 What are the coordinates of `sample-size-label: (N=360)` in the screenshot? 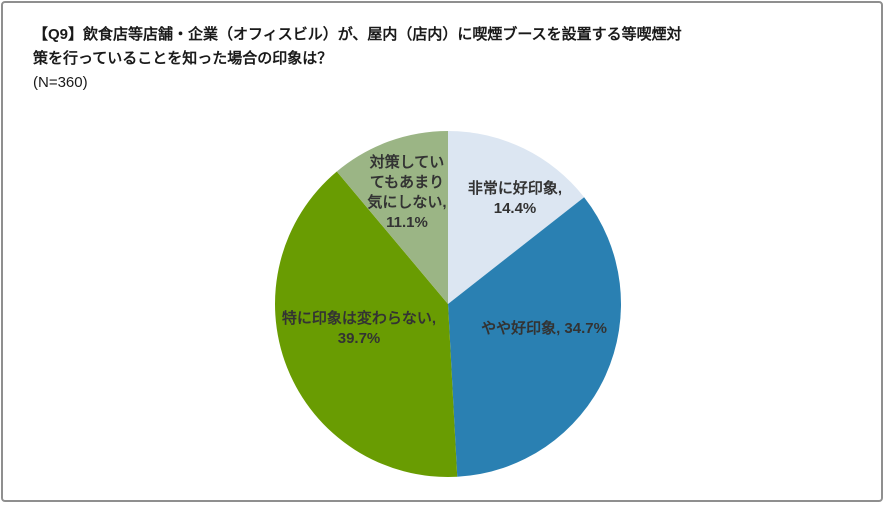 It's located at (60, 82).